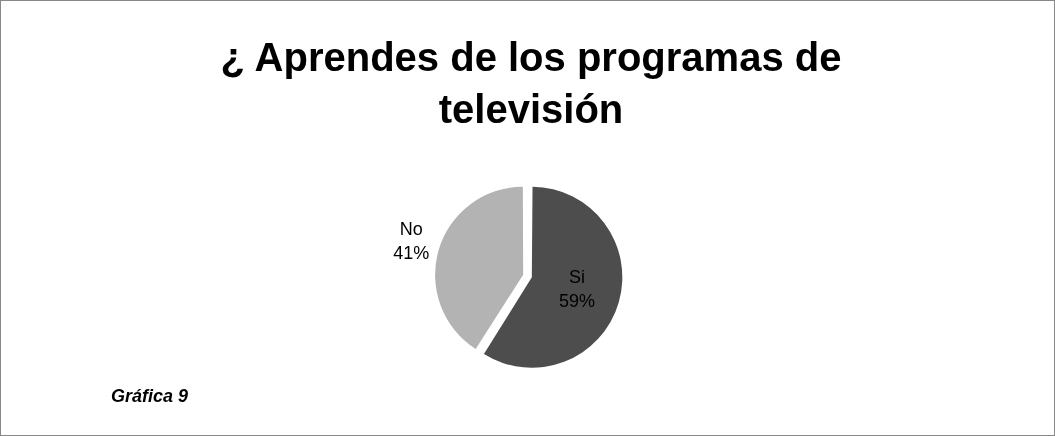 The image size is (1055, 436). What do you see at coordinates (150, 396) in the screenshot?
I see `text: Gráfica 9` at bounding box center [150, 396].